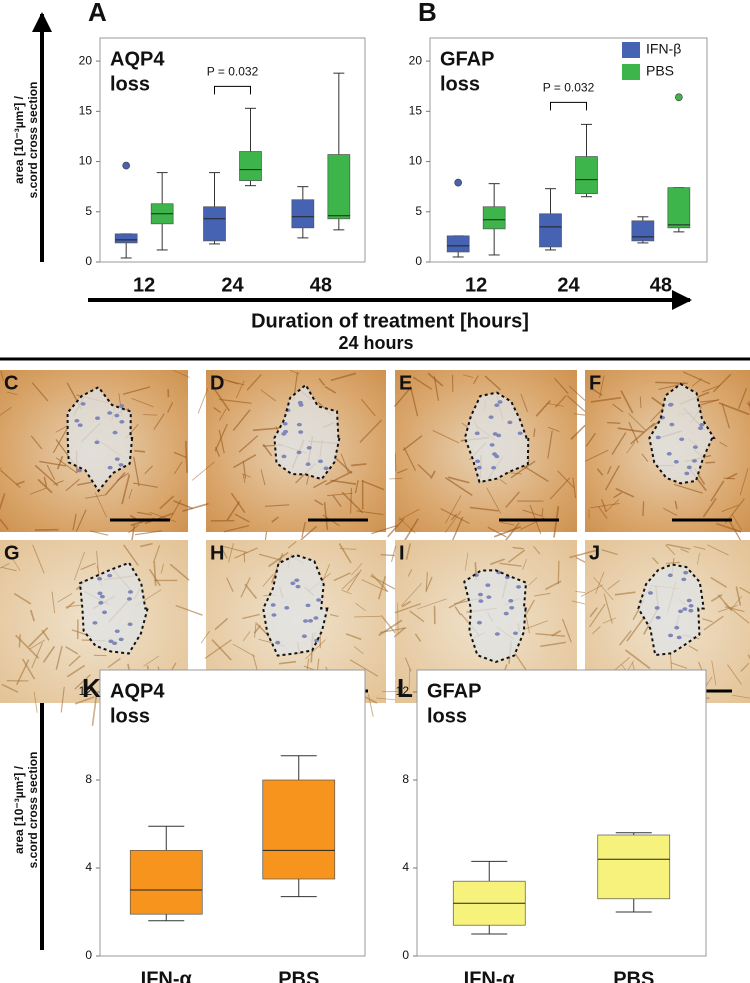 Image resolution: width=750 pixels, height=983 pixels. What do you see at coordinates (490, 975) in the screenshot?
I see `x-tick-label: IFN-α` at bounding box center [490, 975].